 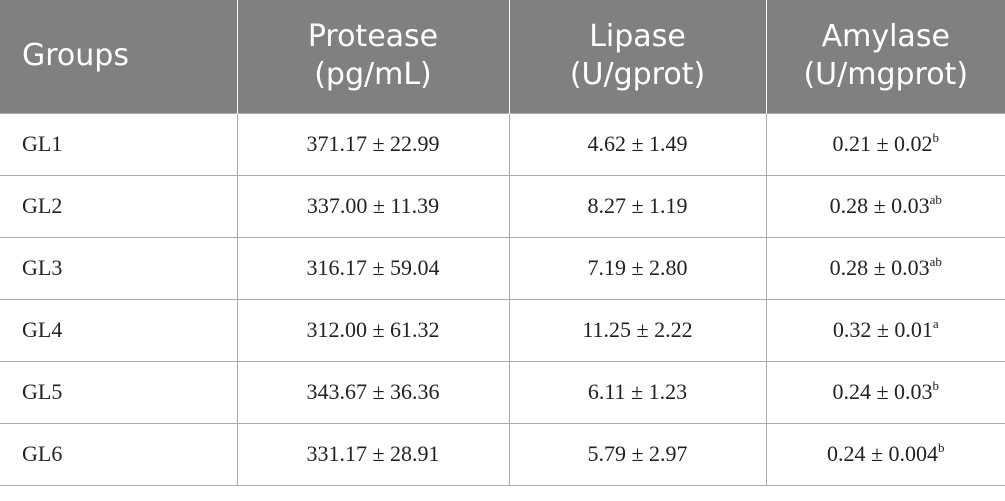 What do you see at coordinates (885, 56) in the screenshot?
I see `header-cell: Amylase (U/mgprot)` at bounding box center [885, 56].